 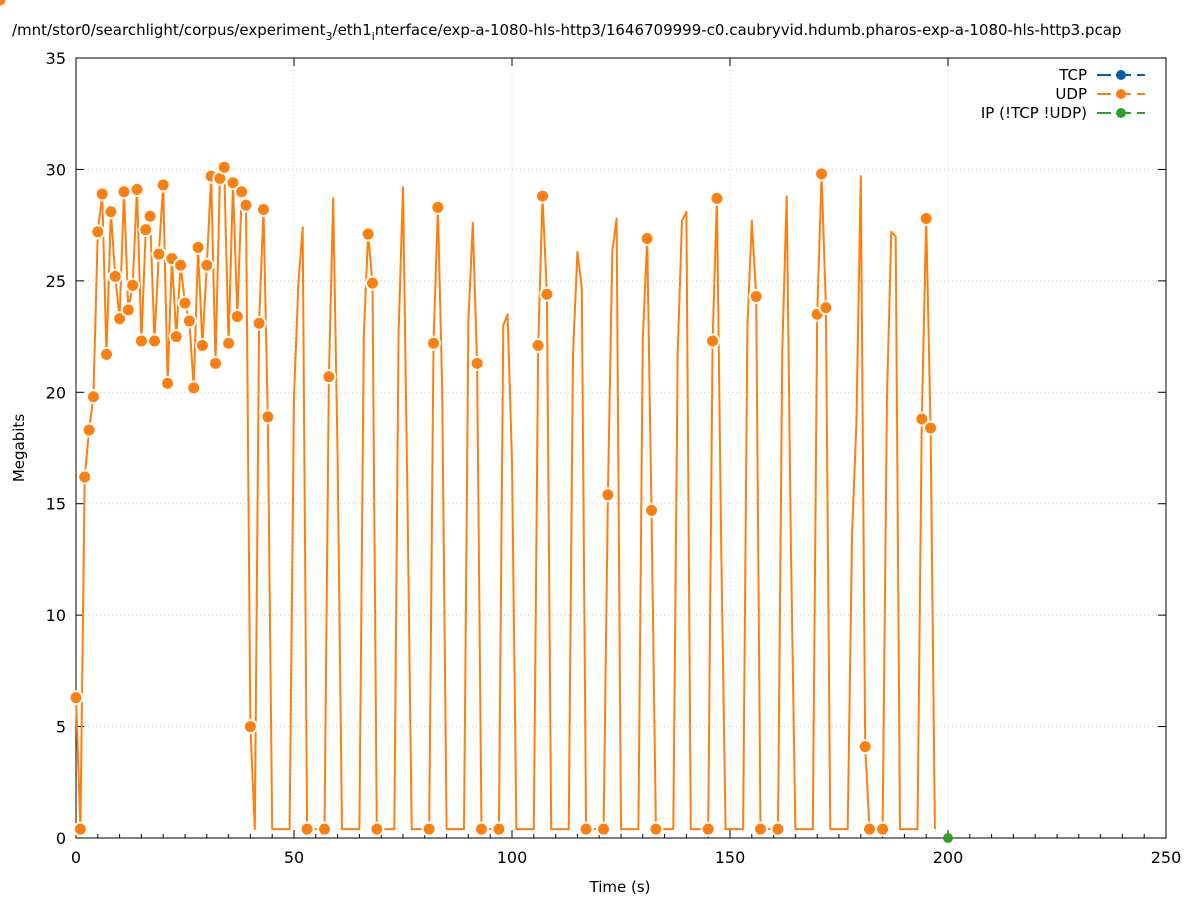 I want to click on y-tick-label: 15, so click(x=56, y=504).